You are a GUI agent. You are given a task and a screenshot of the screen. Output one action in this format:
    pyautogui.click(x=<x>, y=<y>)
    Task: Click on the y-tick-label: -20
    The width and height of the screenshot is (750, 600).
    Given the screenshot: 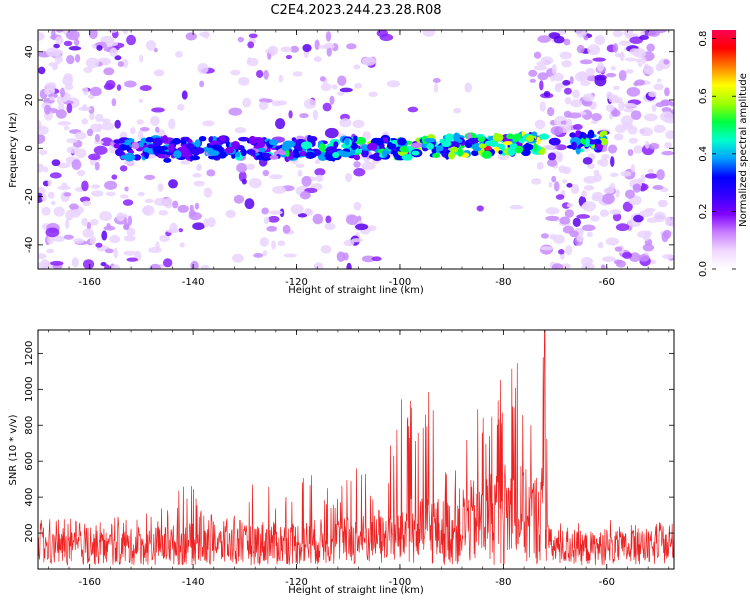 What is the action you would take?
    pyautogui.click(x=29, y=196)
    